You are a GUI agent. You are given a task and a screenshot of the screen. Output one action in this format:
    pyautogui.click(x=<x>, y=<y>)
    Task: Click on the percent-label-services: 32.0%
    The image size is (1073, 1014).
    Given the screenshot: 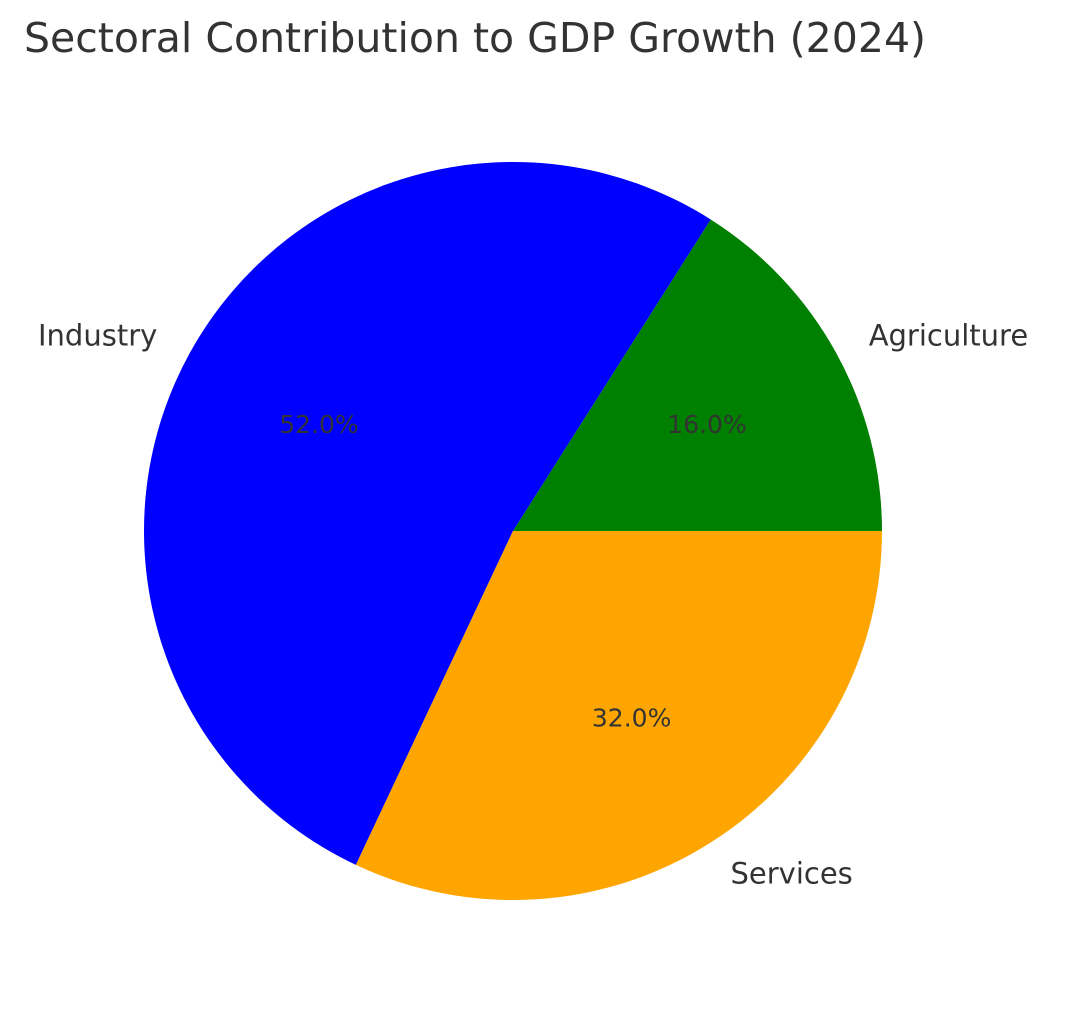 What is the action you would take?
    pyautogui.click(x=631, y=717)
    